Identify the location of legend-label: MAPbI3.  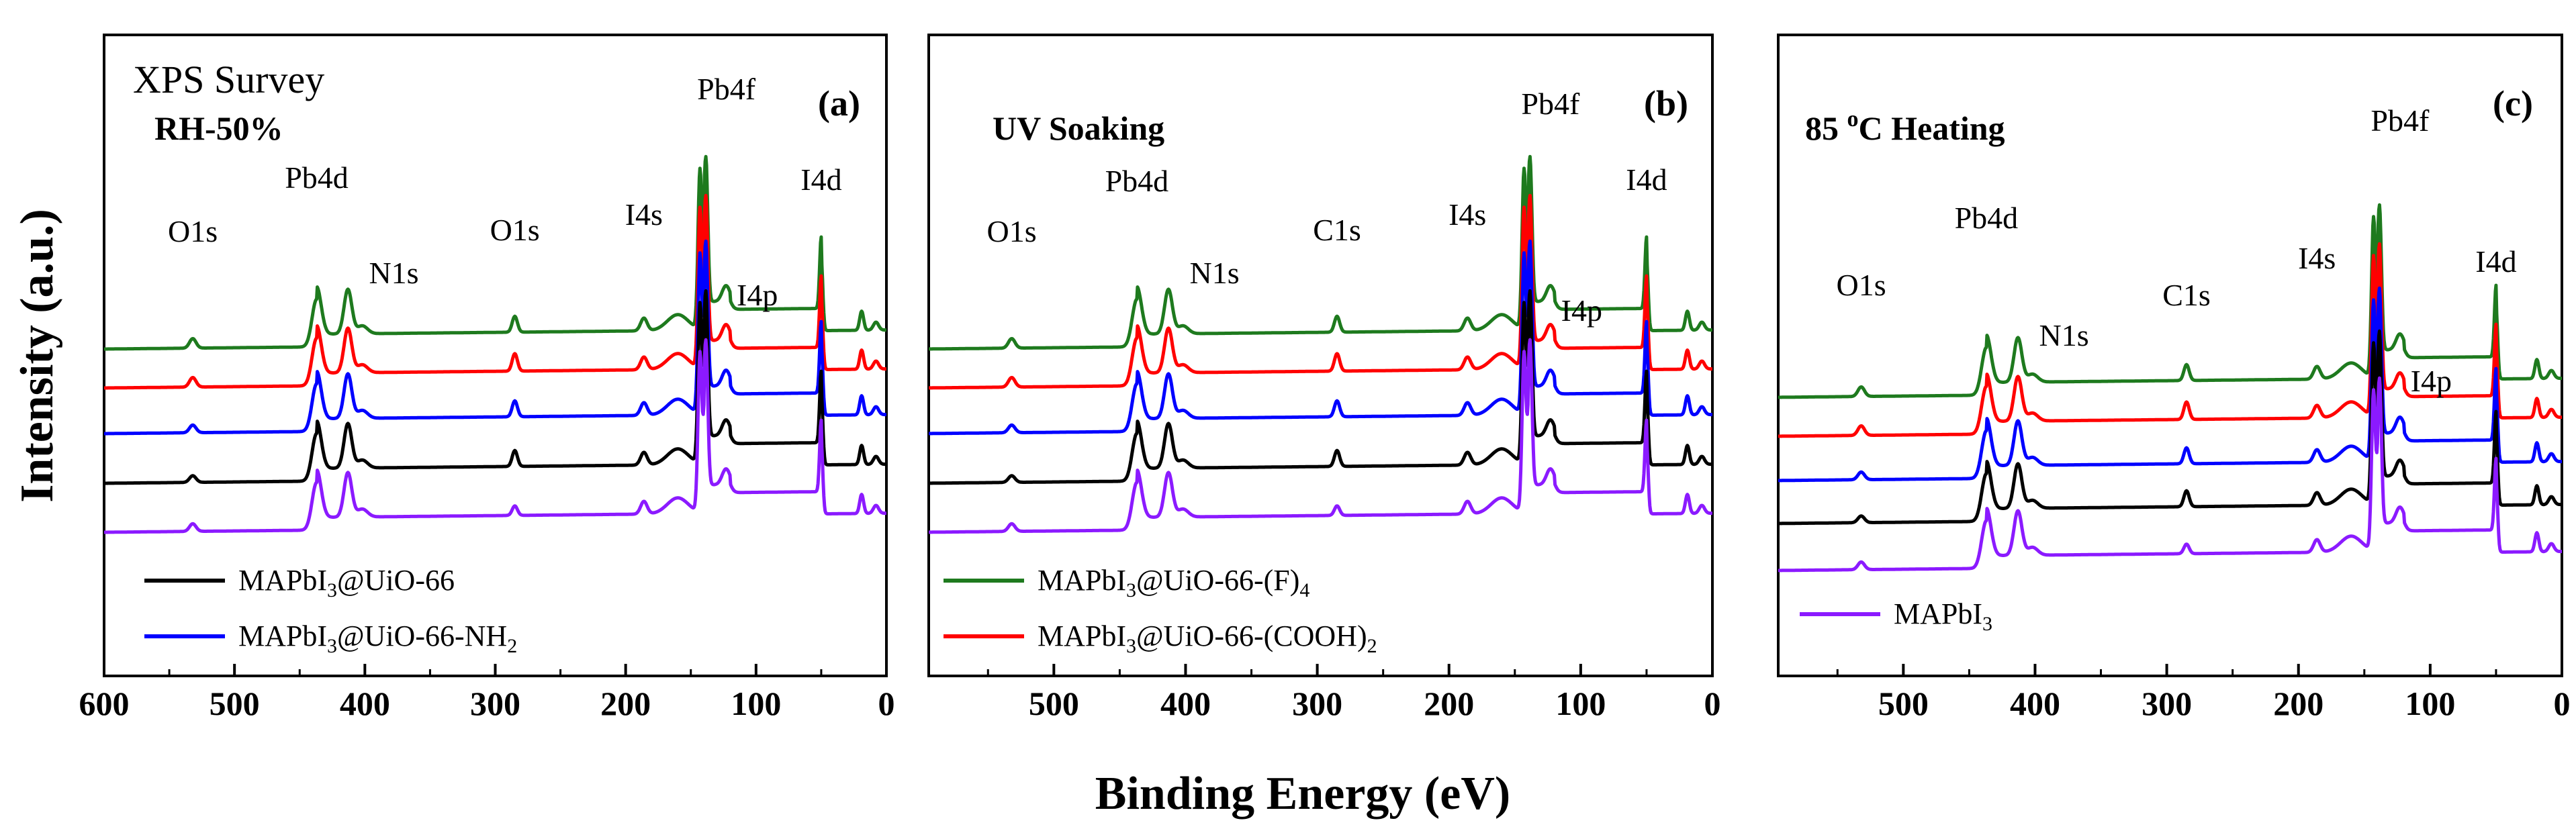
(1943, 616).